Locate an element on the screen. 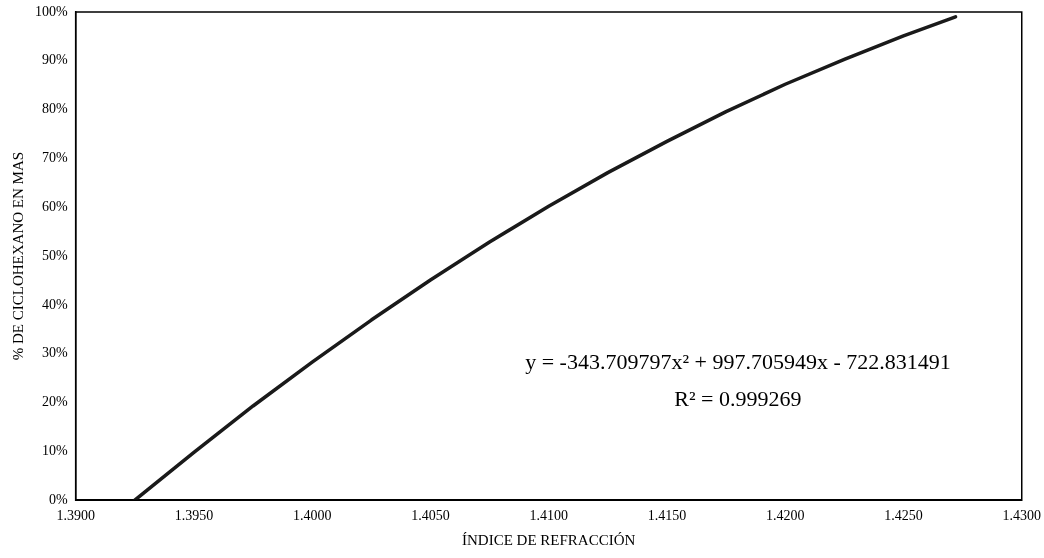 The height and width of the screenshot is (558, 1044). y-axis-title: % DE CICLOHEXANO EN MAS is located at coordinates (17, 256).